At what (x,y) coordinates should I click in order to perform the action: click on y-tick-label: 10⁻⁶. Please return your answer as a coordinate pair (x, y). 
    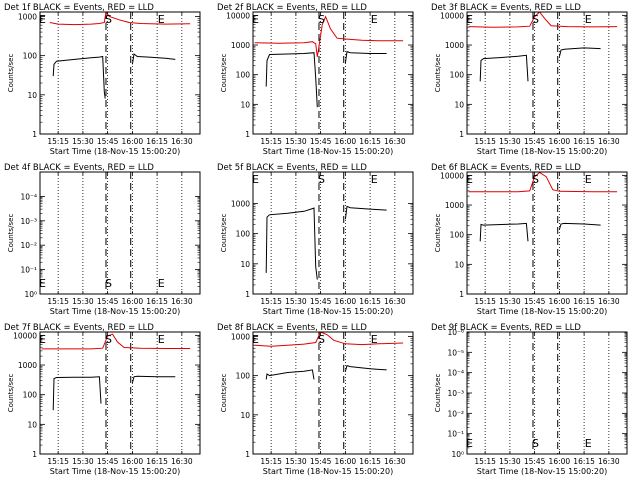
    Looking at the image, I should click on (455, 332).